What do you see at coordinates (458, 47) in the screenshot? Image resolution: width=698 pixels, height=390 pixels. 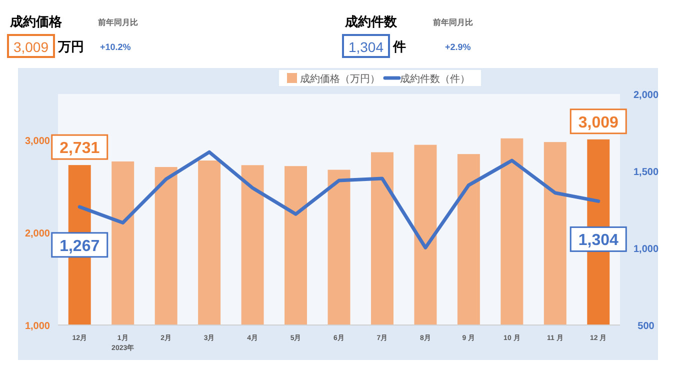 I see `text: +2.9%` at bounding box center [458, 47].